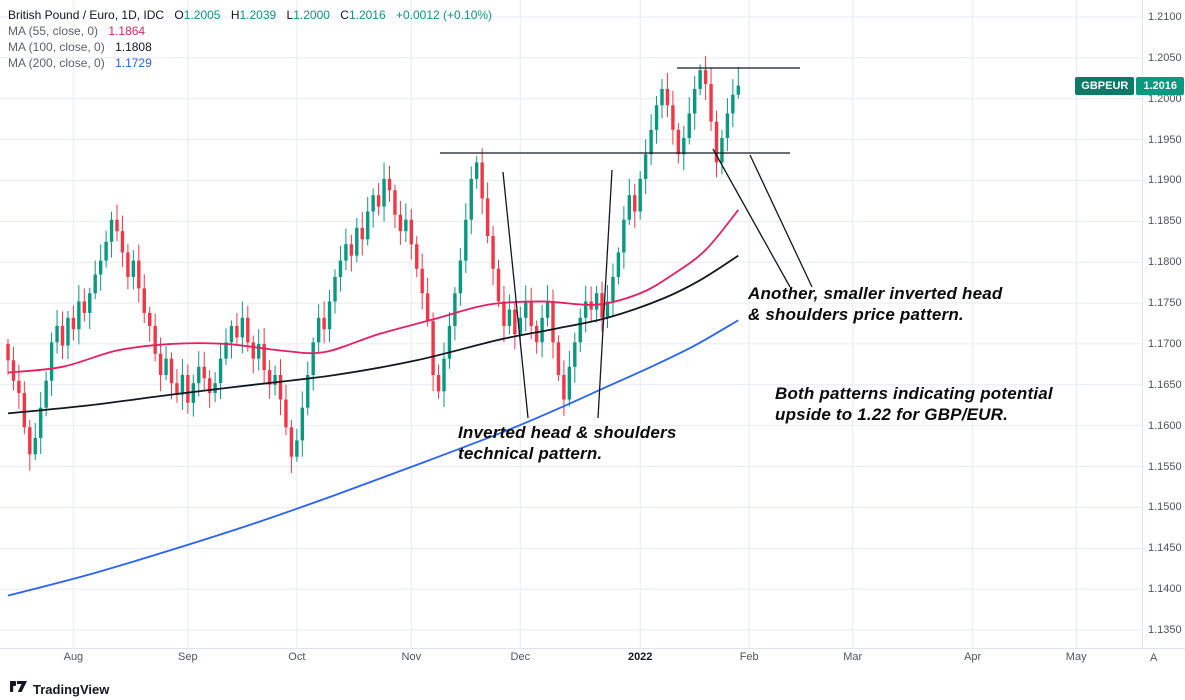  Describe the element at coordinates (73, 657) in the screenshot. I see `time-tick-label: Aug` at that location.